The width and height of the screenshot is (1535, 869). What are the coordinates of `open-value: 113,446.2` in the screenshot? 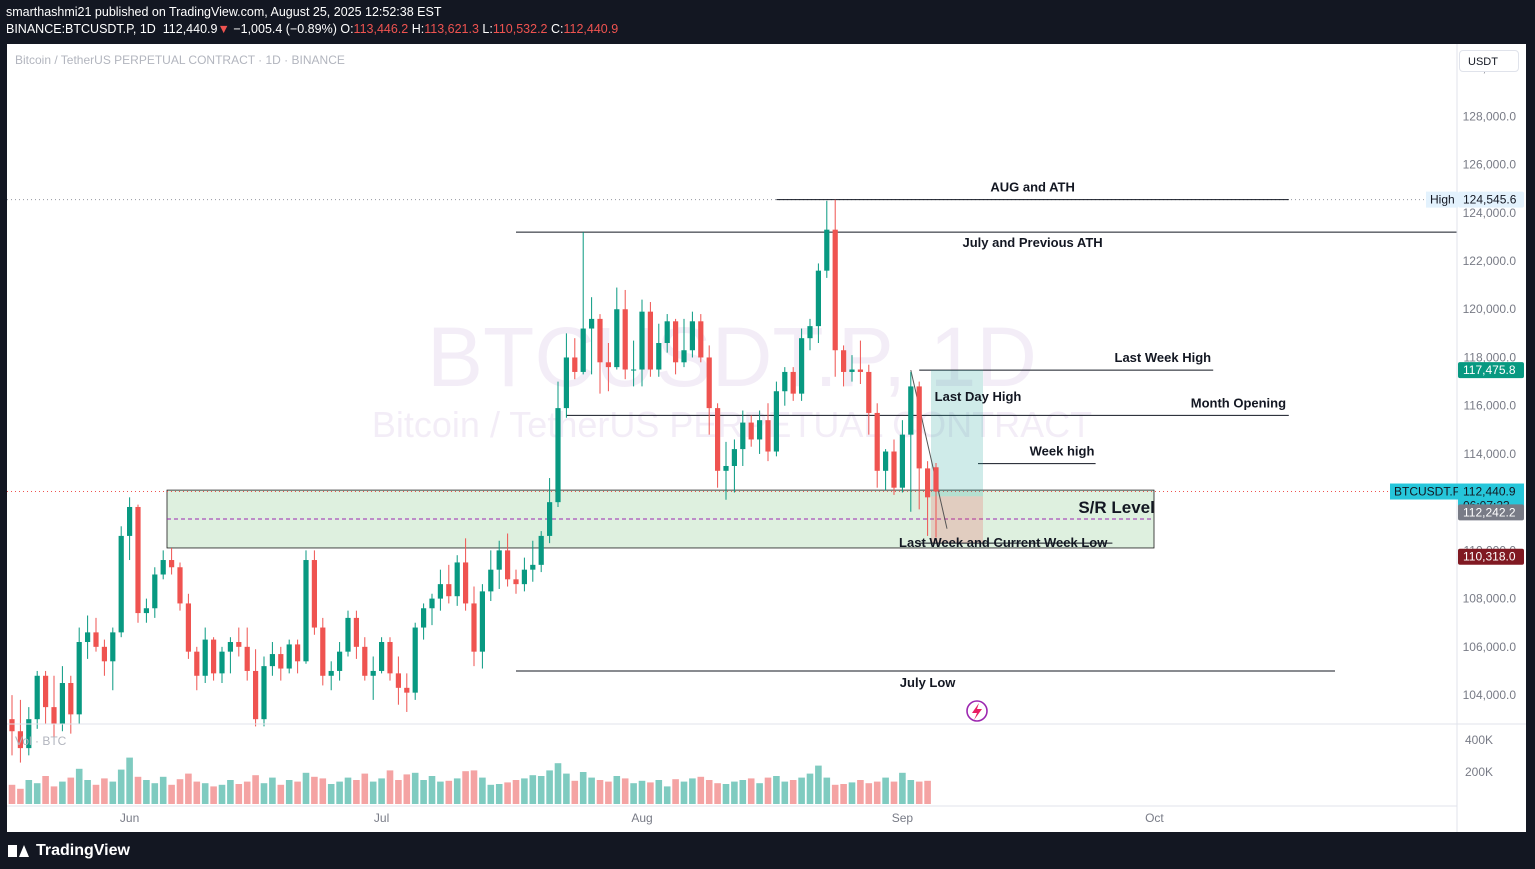 It's located at (381, 29).